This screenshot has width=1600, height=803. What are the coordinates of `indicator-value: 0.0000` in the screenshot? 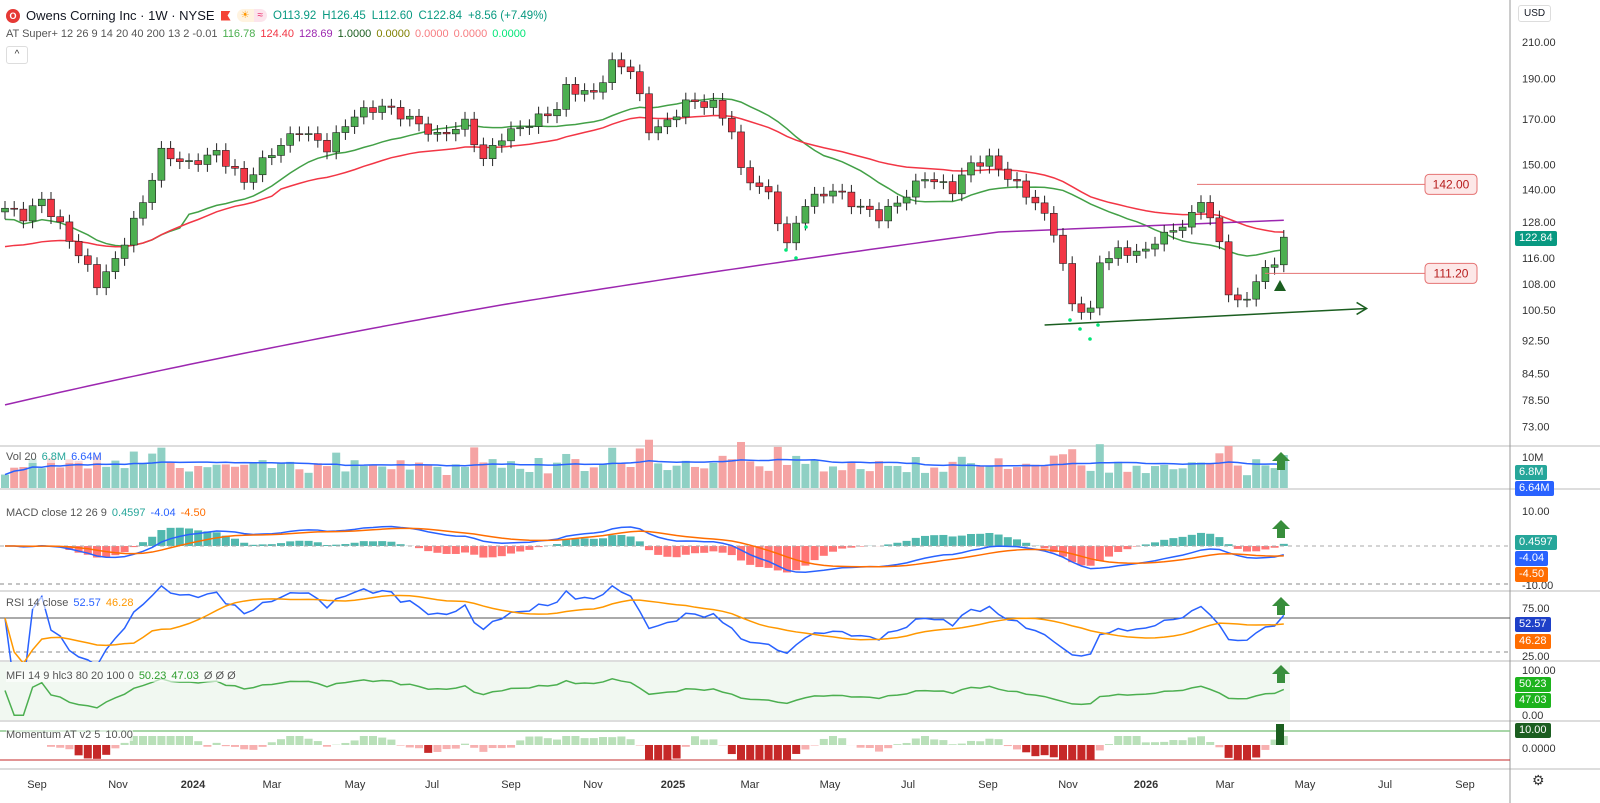 It's located at (431, 34).